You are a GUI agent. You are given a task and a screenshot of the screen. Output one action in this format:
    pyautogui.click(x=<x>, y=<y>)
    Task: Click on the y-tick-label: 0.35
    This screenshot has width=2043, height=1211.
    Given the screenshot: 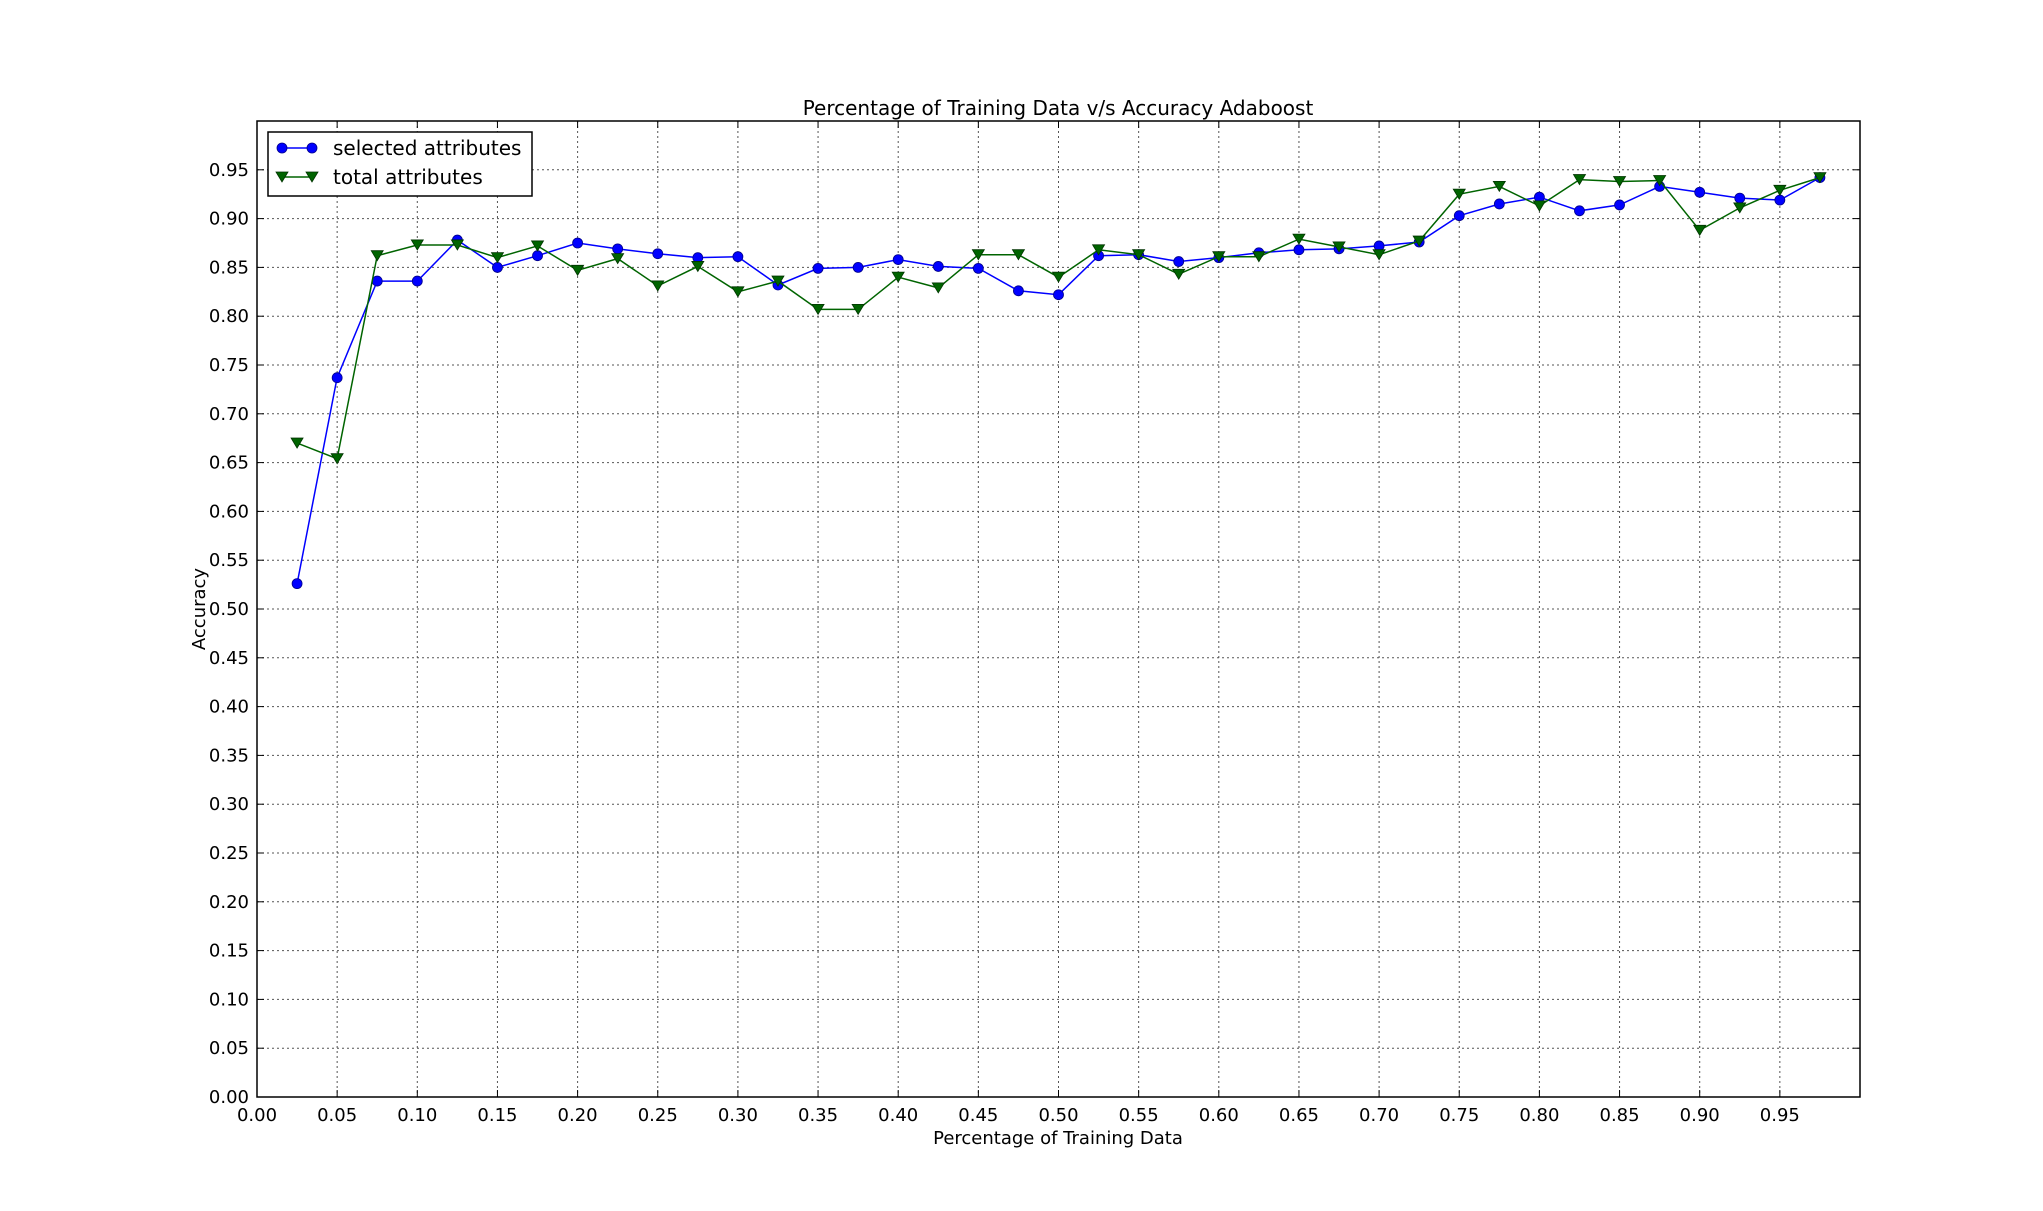 What is the action you would take?
    pyautogui.click(x=229, y=755)
    